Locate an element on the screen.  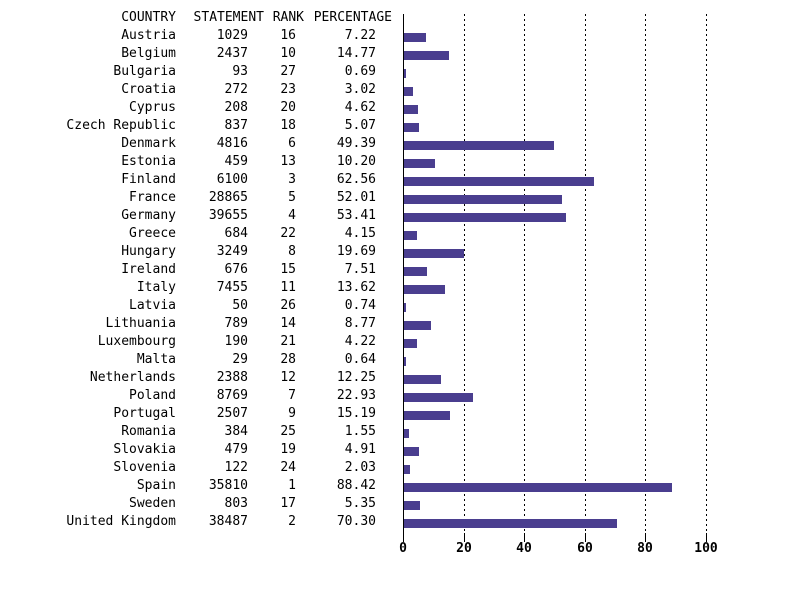
table-cell-statement: 272 is located at coordinates (236, 89).